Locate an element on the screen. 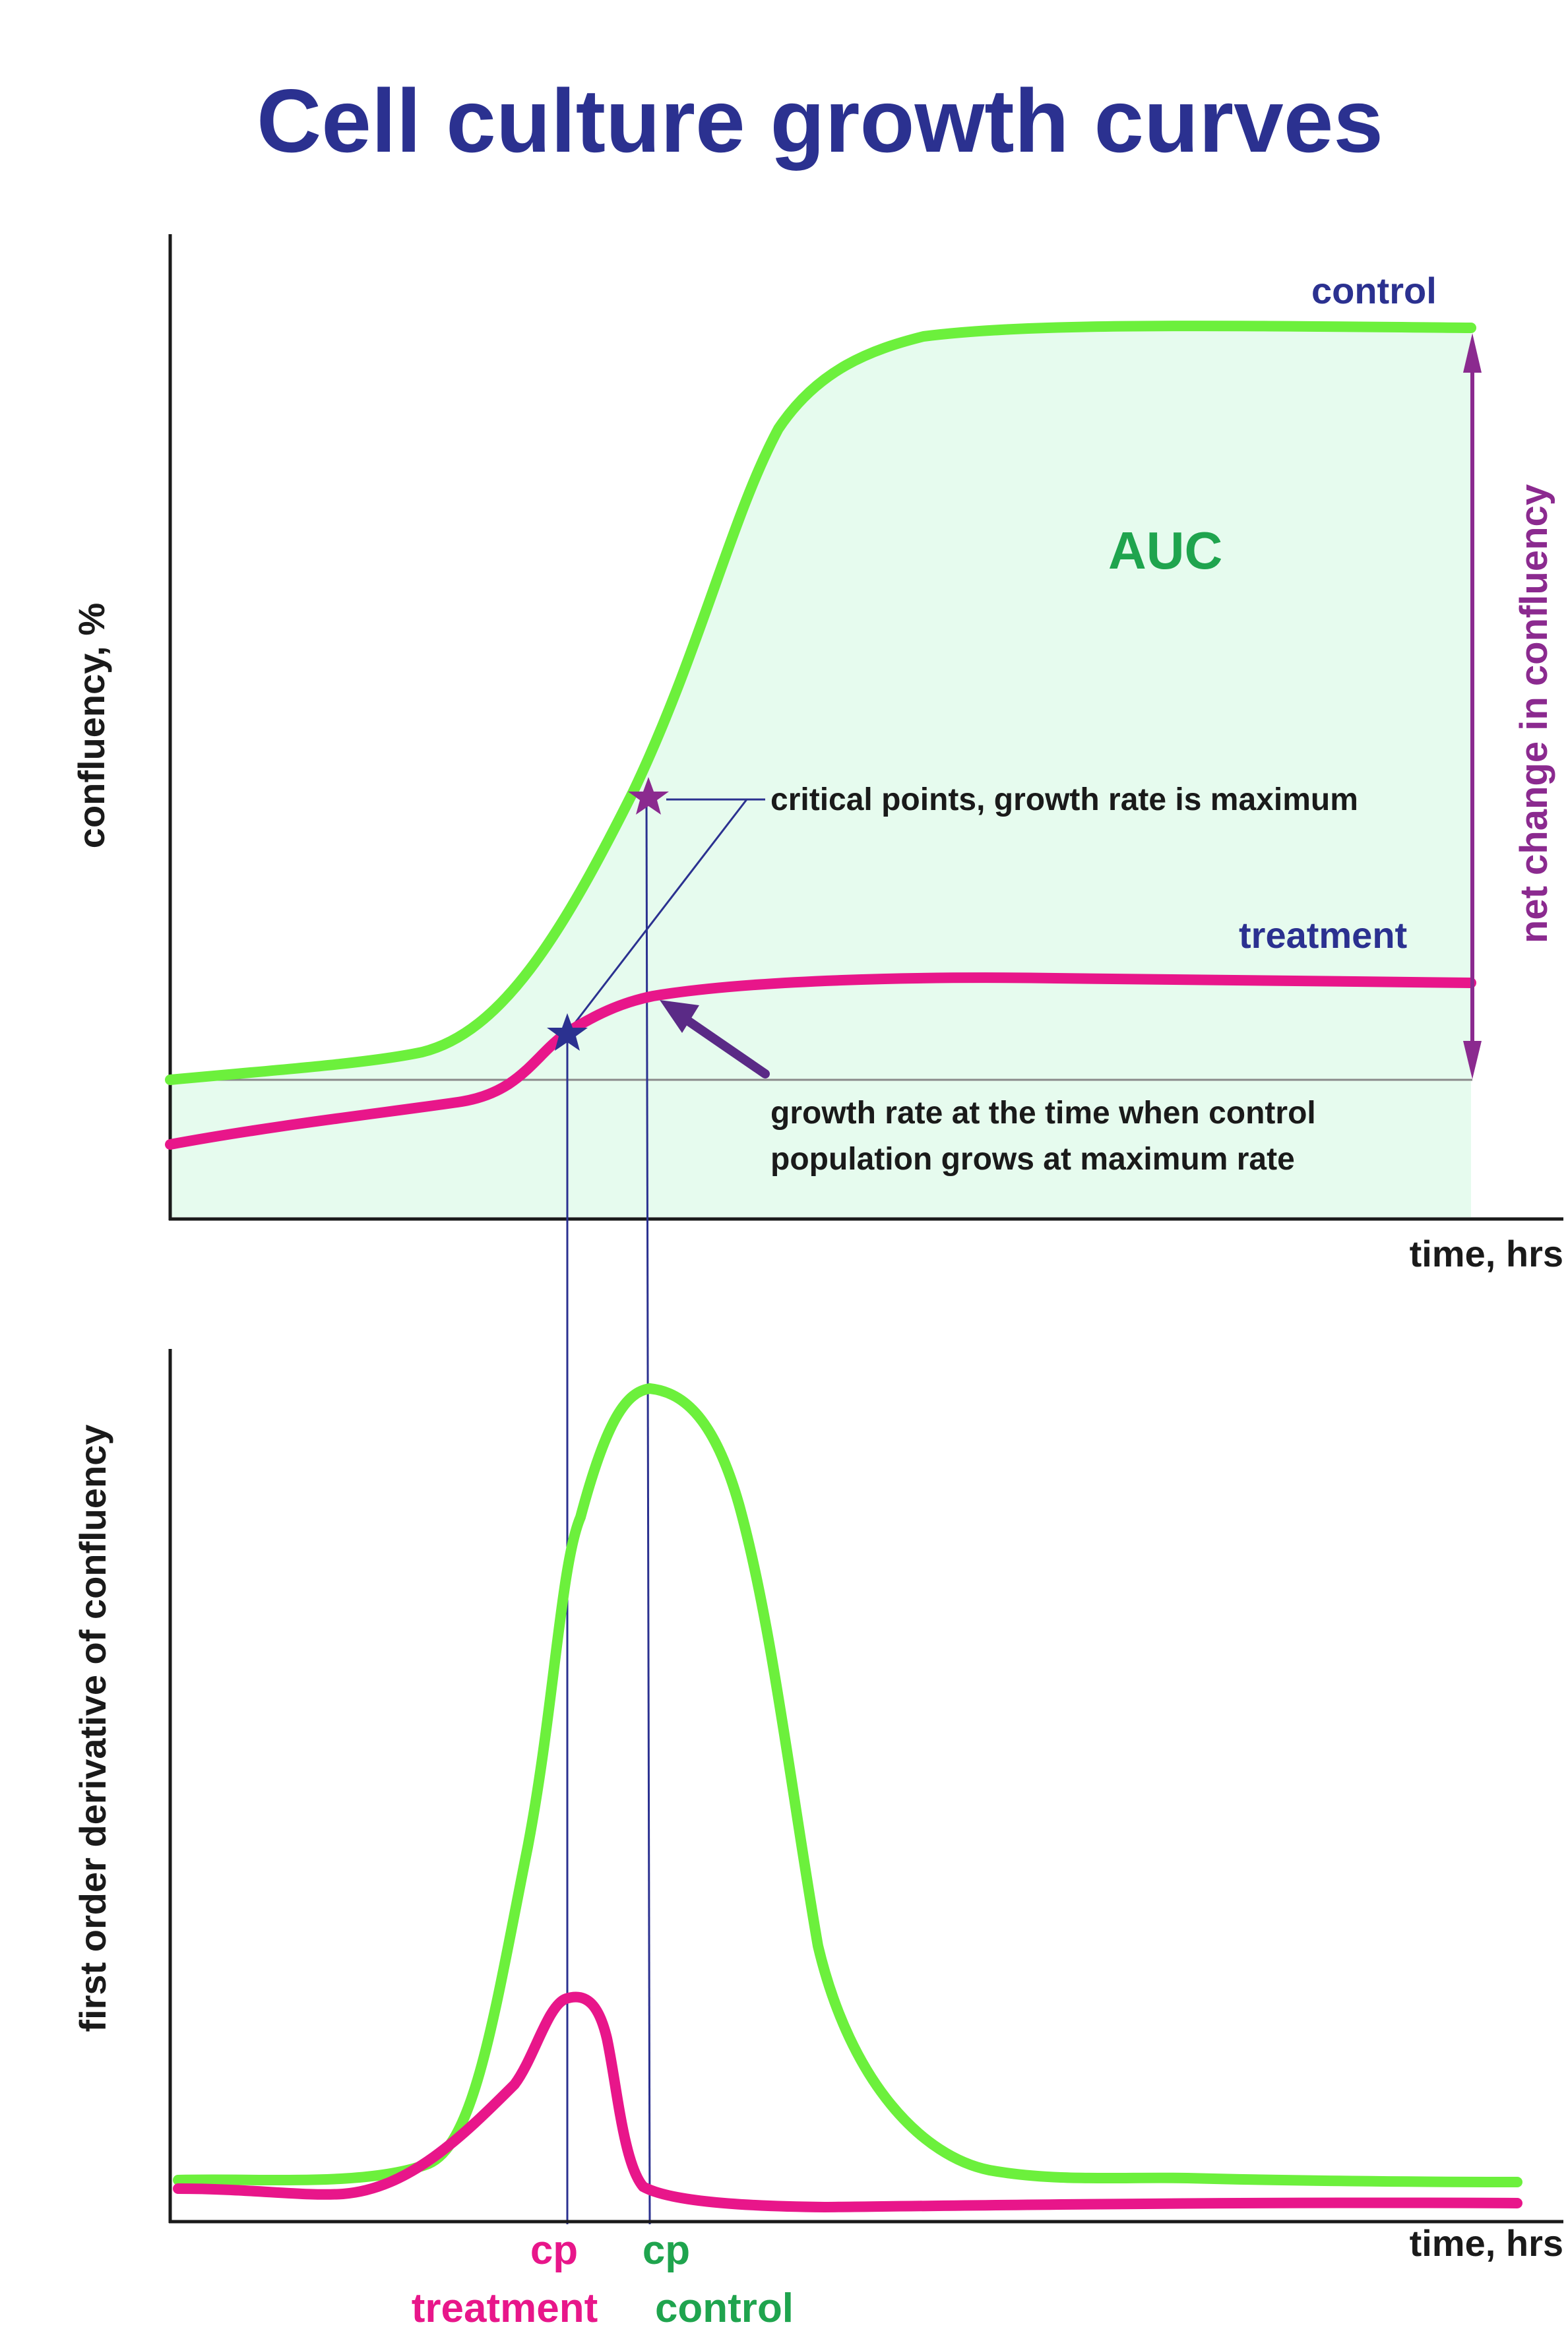 Image resolution: width=1568 pixels, height=2343 pixels. cp-treatment-sublabel: treatment is located at coordinates (505, 2309).